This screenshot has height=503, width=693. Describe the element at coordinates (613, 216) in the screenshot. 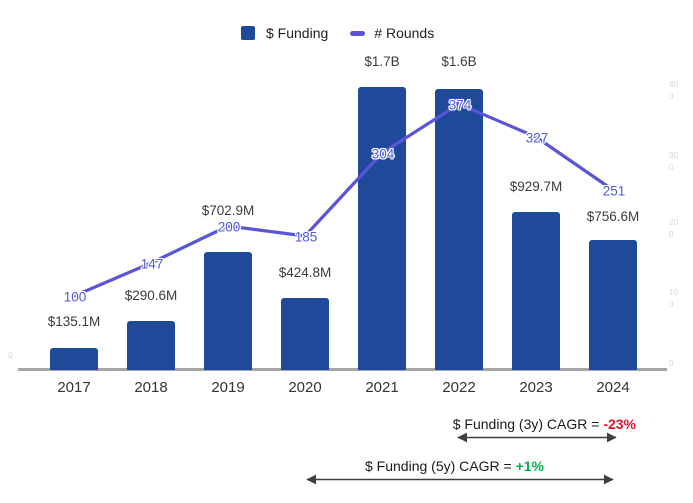

I see `bar-value-label-2024: $756.6M` at that location.